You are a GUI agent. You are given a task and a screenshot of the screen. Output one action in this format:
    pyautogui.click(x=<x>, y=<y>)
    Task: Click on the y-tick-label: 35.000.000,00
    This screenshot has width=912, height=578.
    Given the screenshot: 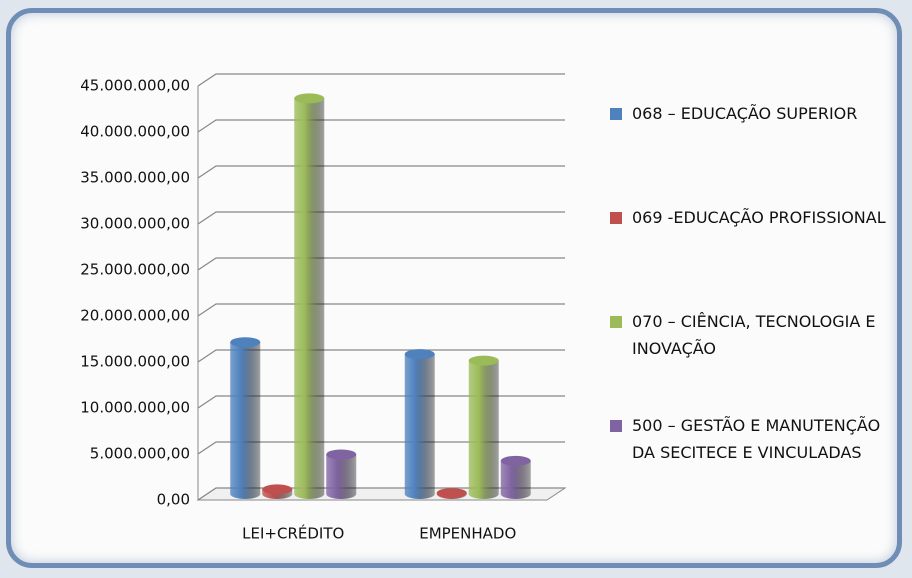 What is the action you would take?
    pyautogui.click(x=135, y=178)
    